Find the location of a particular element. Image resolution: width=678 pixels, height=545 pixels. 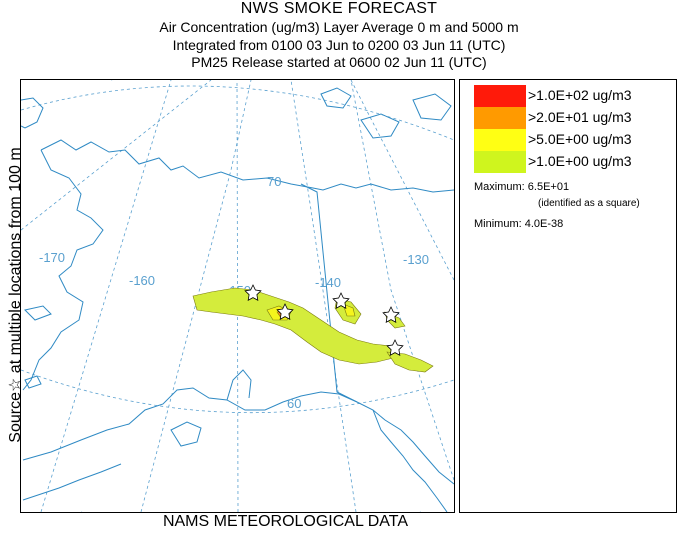

smoke-plume is located at coordinates (313, 330).